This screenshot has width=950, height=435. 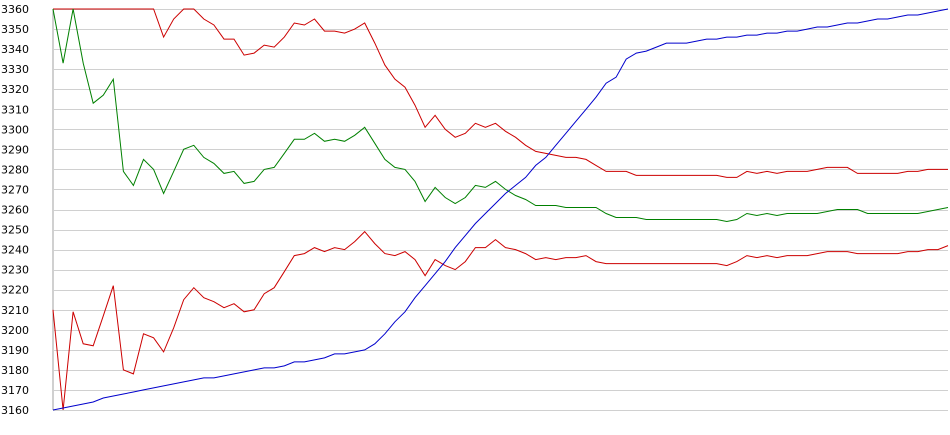 I want to click on y-tick-label: 3200, so click(x=15, y=330).